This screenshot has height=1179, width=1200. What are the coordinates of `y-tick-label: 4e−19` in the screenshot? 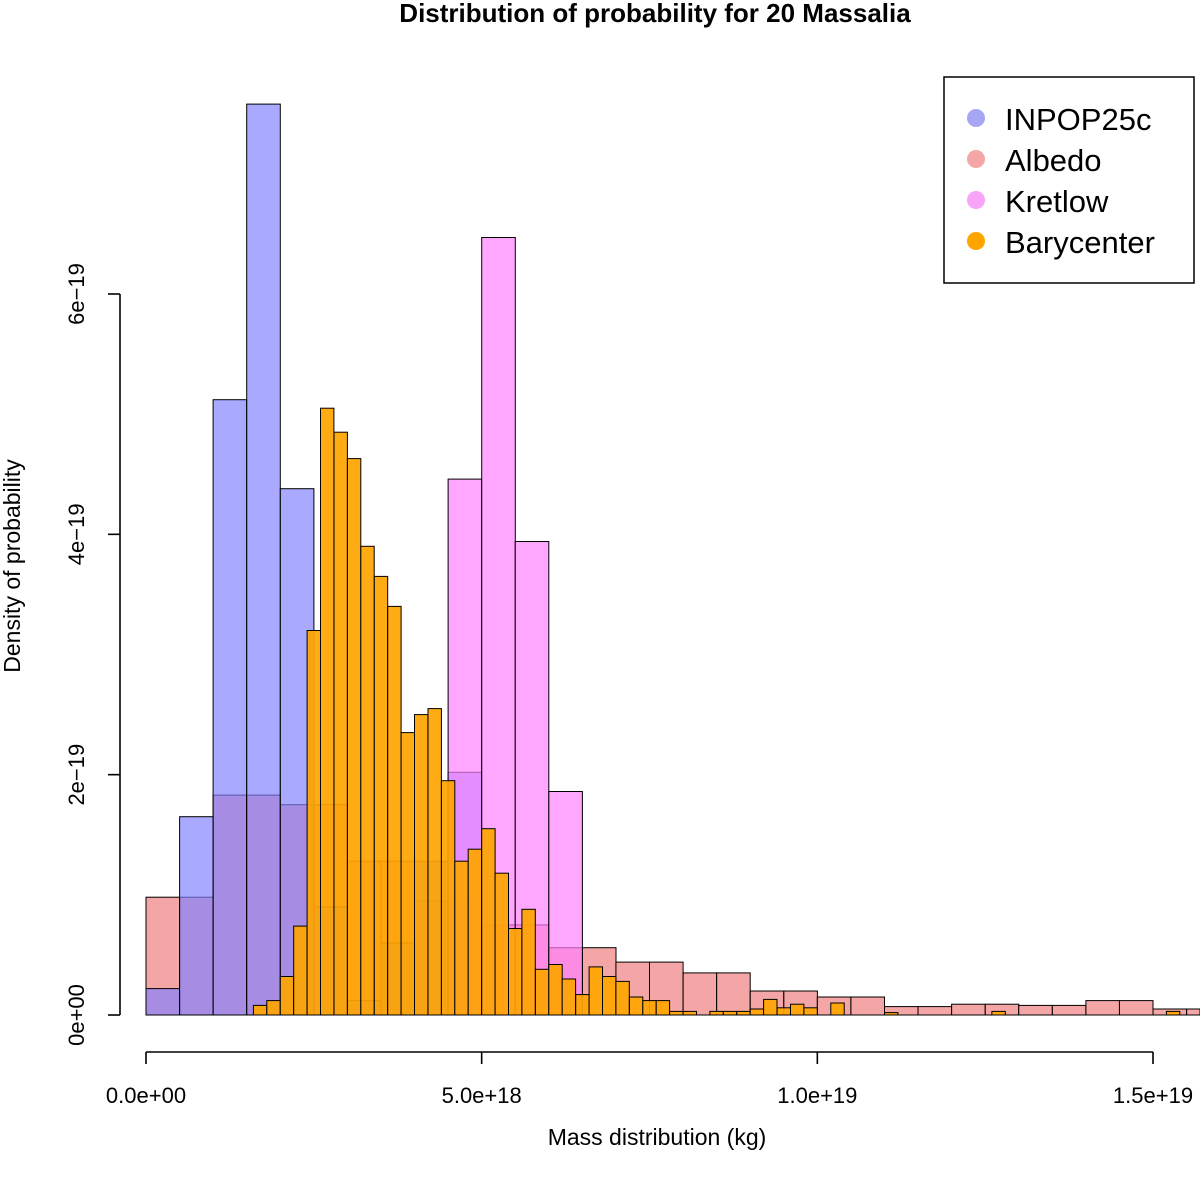 It's located at (76, 534).